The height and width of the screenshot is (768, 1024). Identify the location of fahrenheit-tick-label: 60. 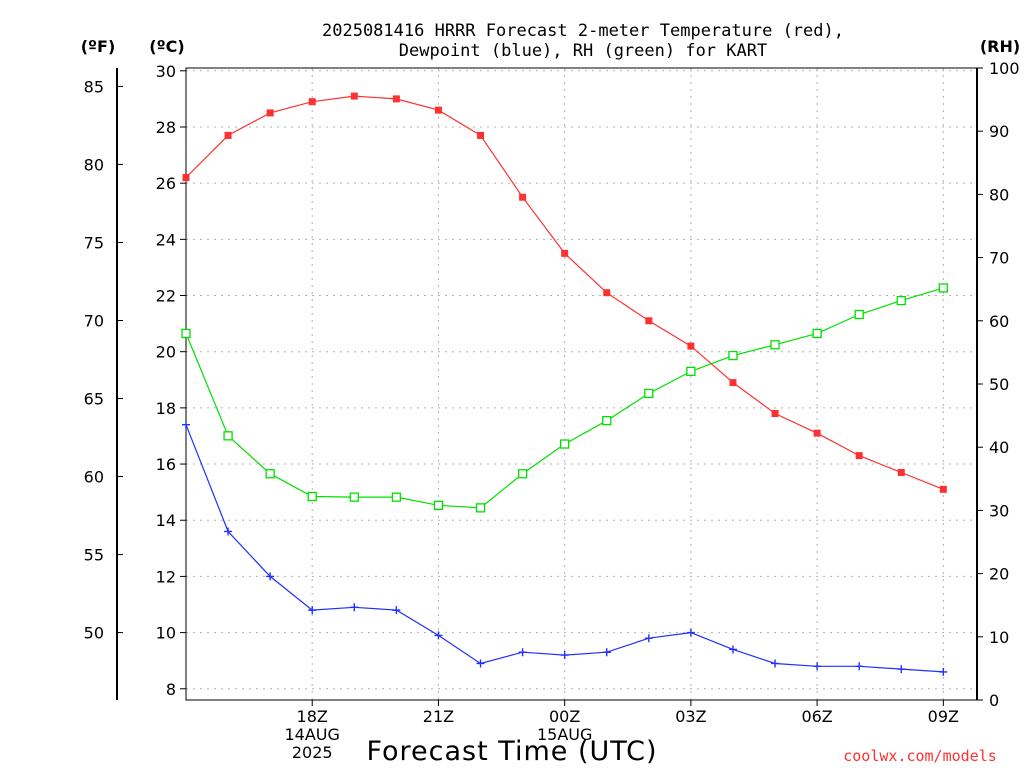
(94, 477).